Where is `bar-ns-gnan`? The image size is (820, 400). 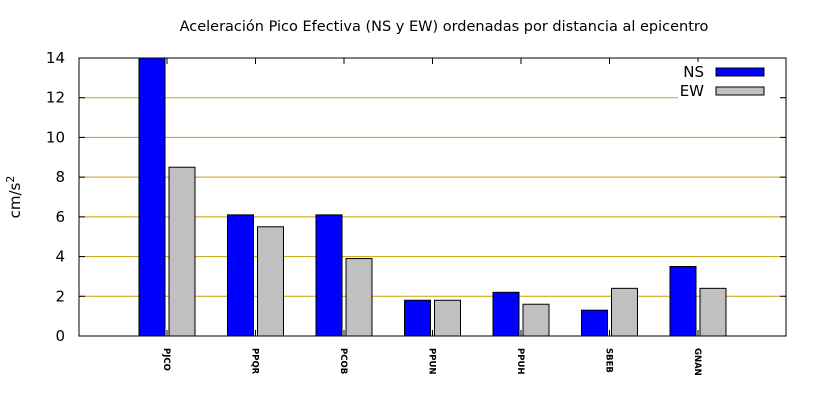 bar-ns-gnan is located at coordinates (683, 301).